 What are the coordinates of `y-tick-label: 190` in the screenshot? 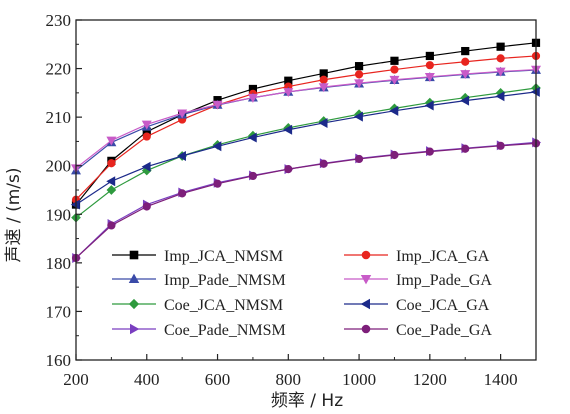 It's located at (59, 214).